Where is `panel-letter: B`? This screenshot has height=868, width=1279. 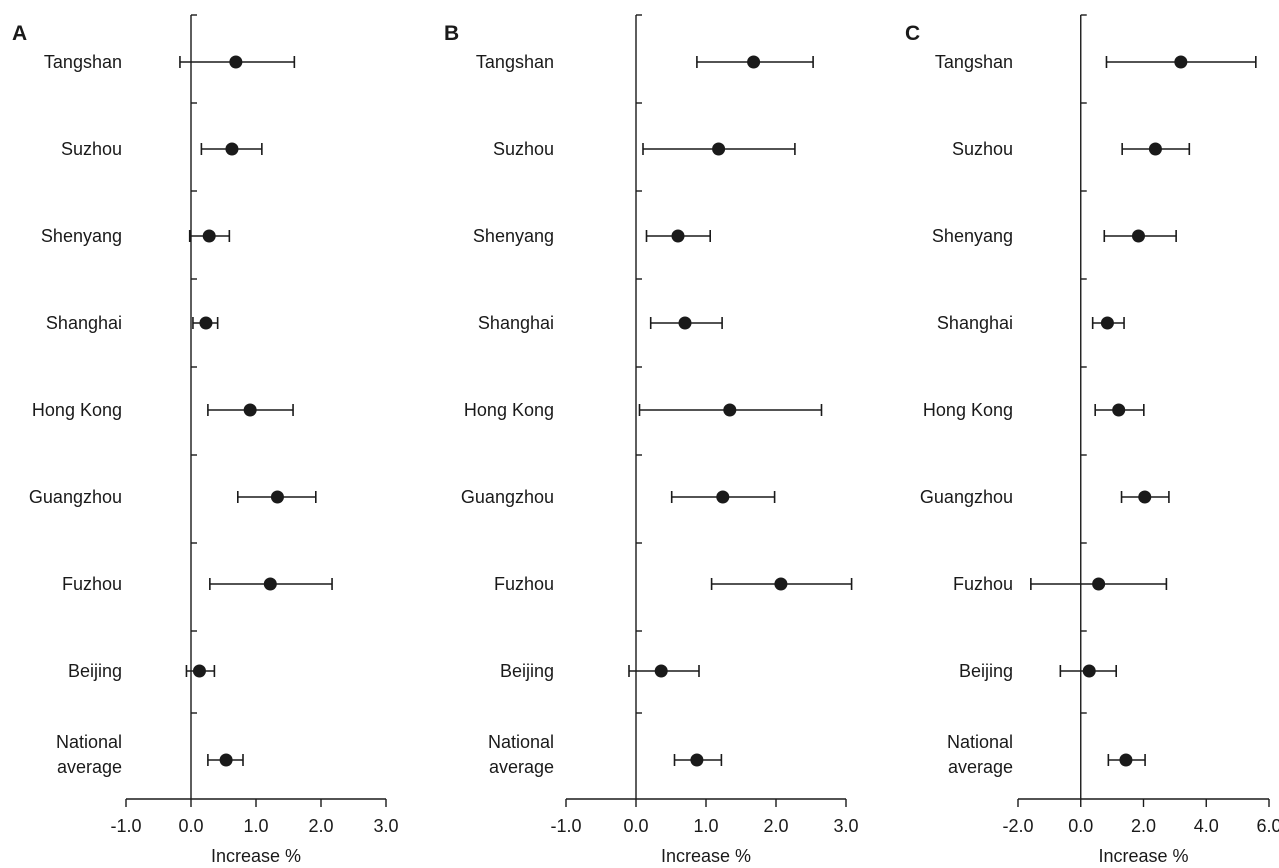 panel-letter: B is located at coordinates (451, 33).